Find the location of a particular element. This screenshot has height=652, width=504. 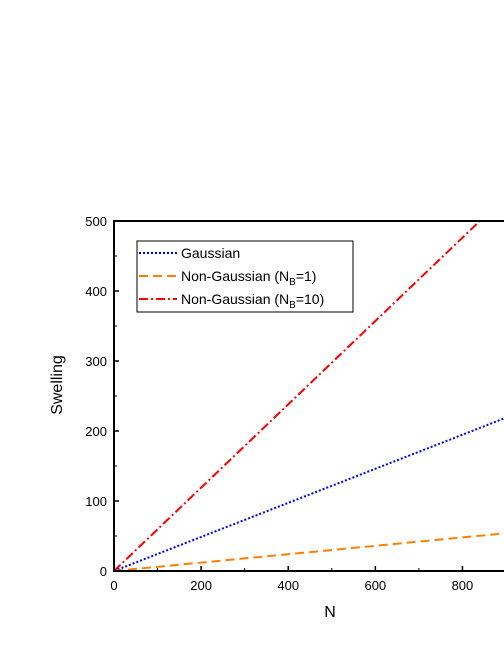

legend-label-1: Gaussian is located at coordinates (210, 253).